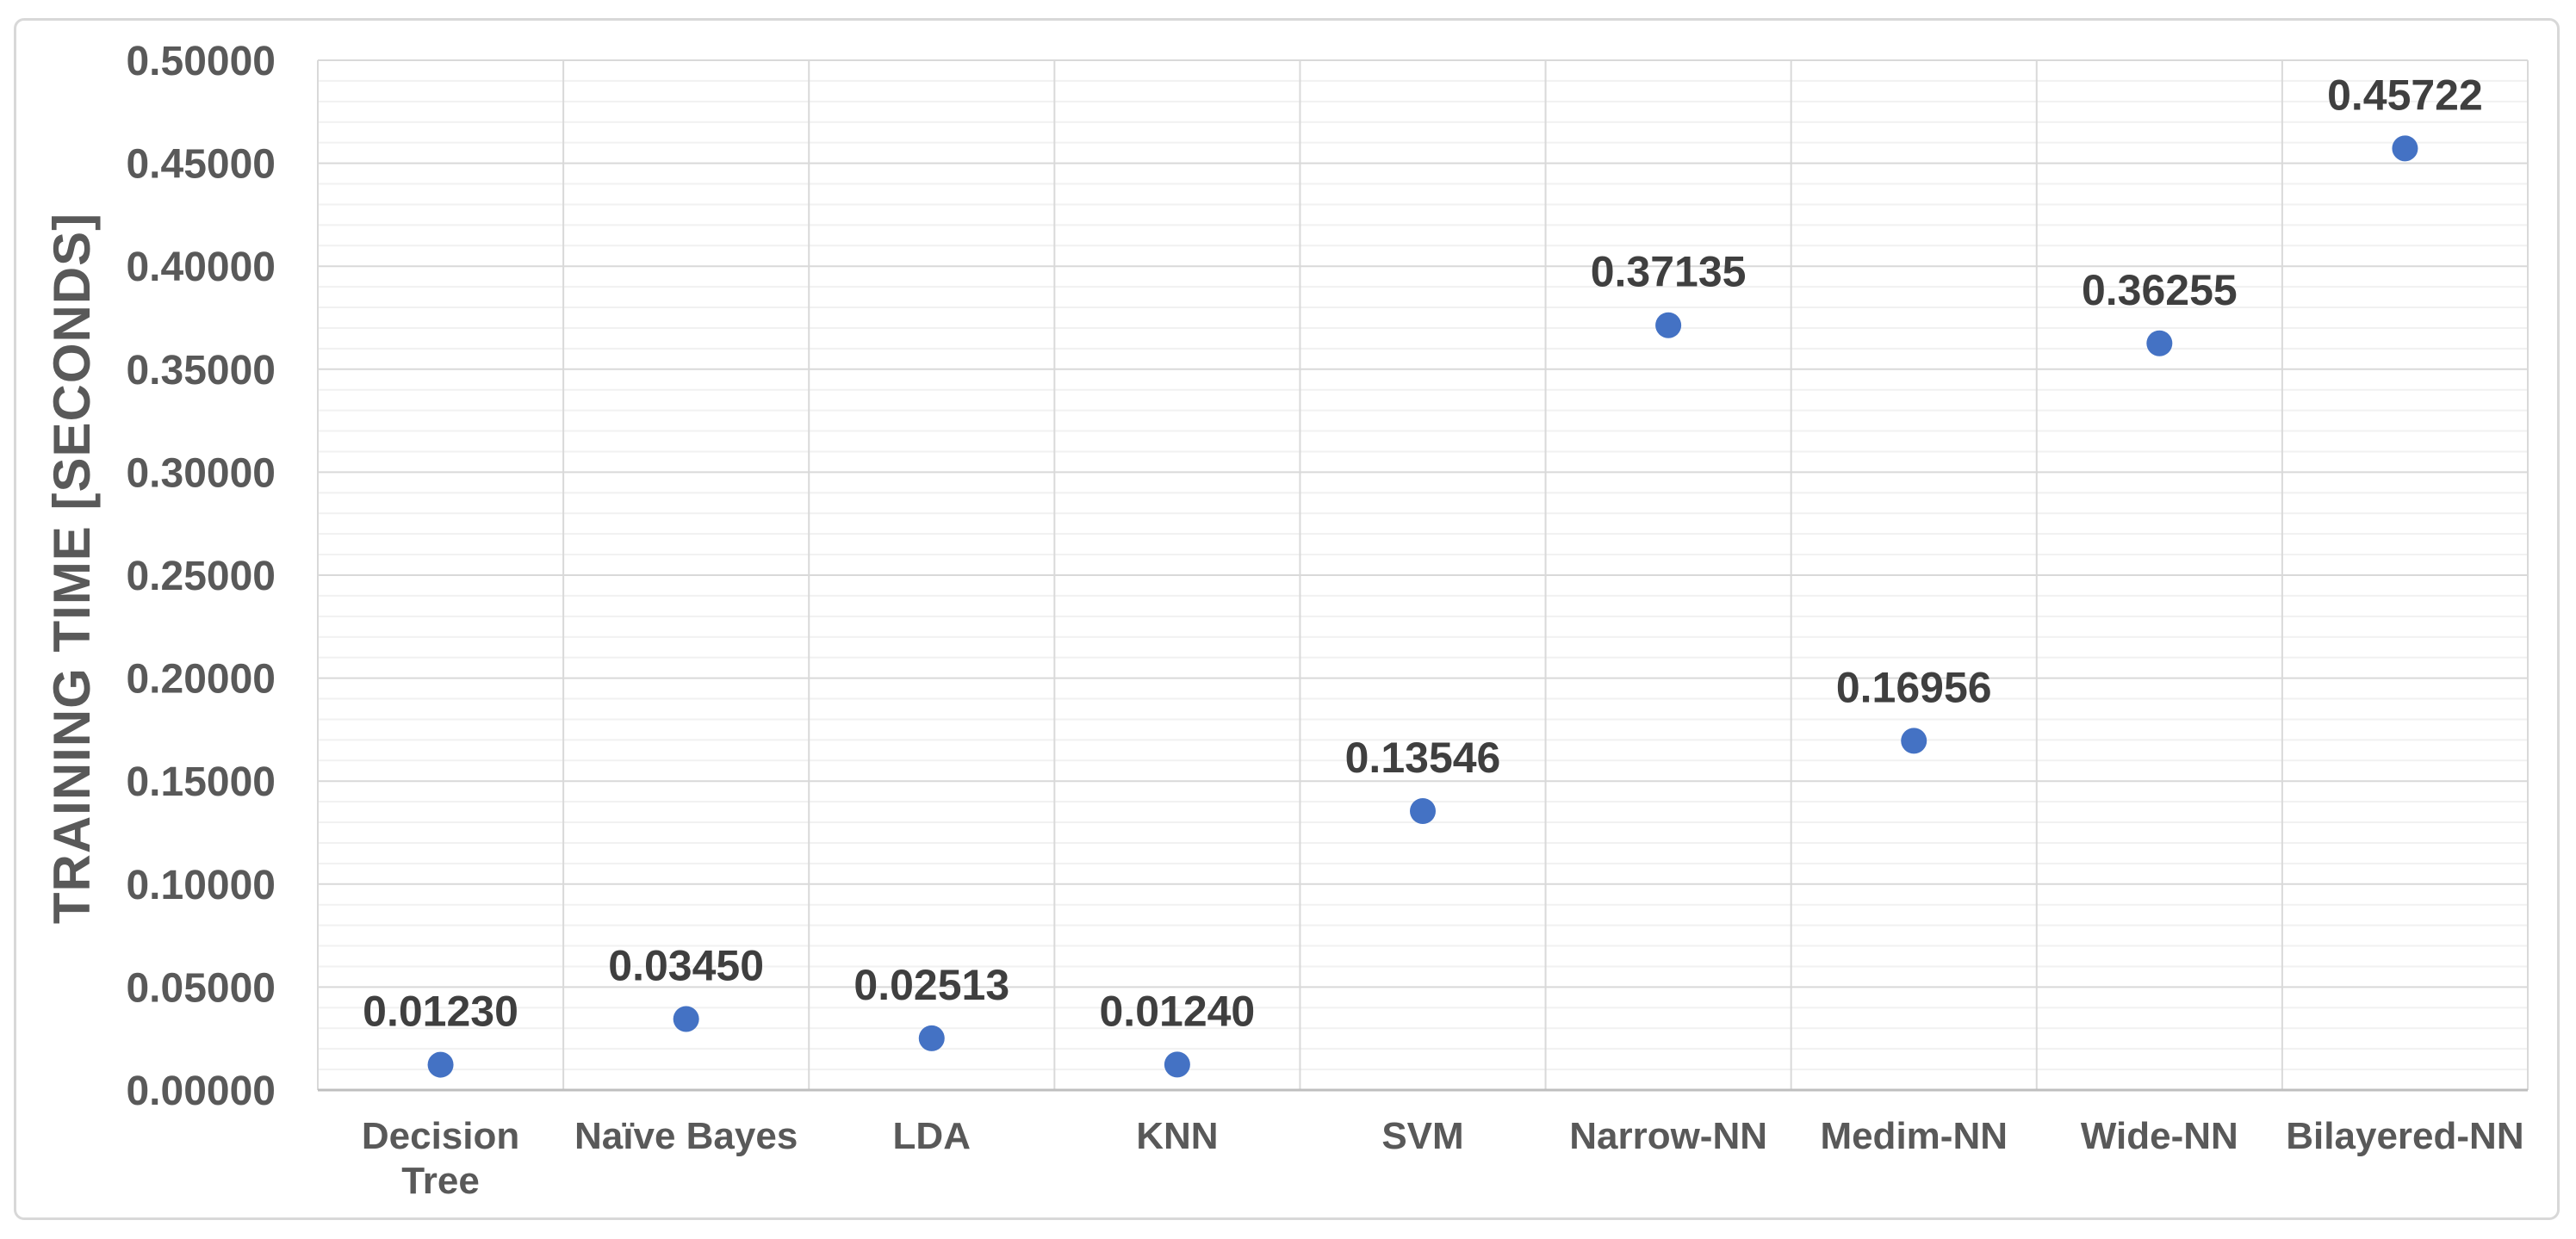 Image resolution: width=2576 pixels, height=1239 pixels. I want to click on x-axis-category-label: Naïve Bayes, so click(686, 1136).